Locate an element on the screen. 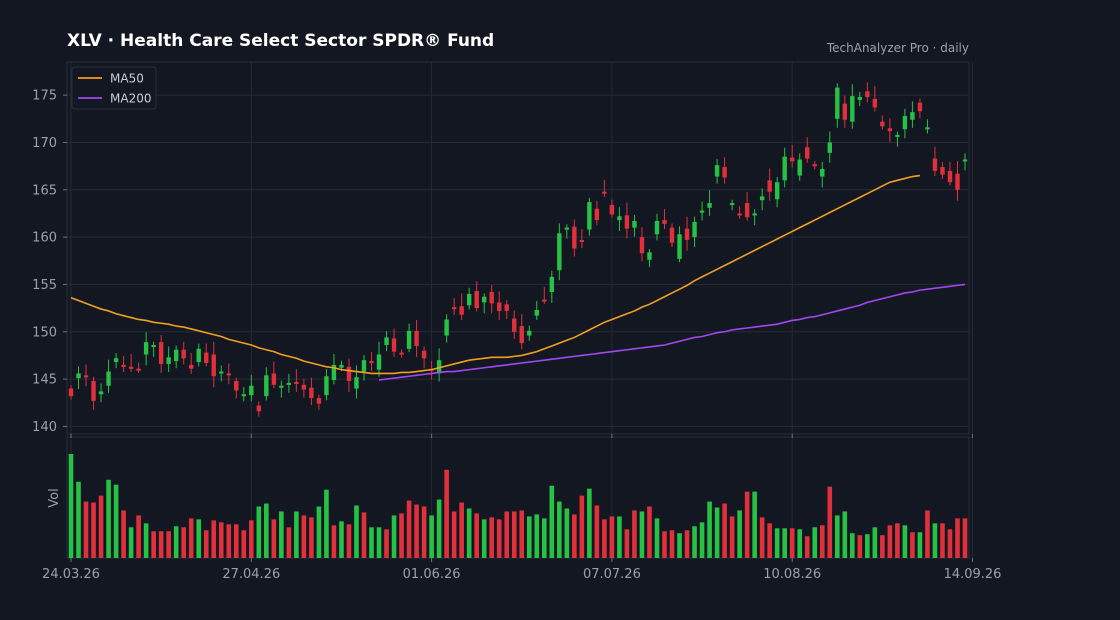 The image size is (1120, 620). x-tick-label: 10.08.26 is located at coordinates (792, 574).